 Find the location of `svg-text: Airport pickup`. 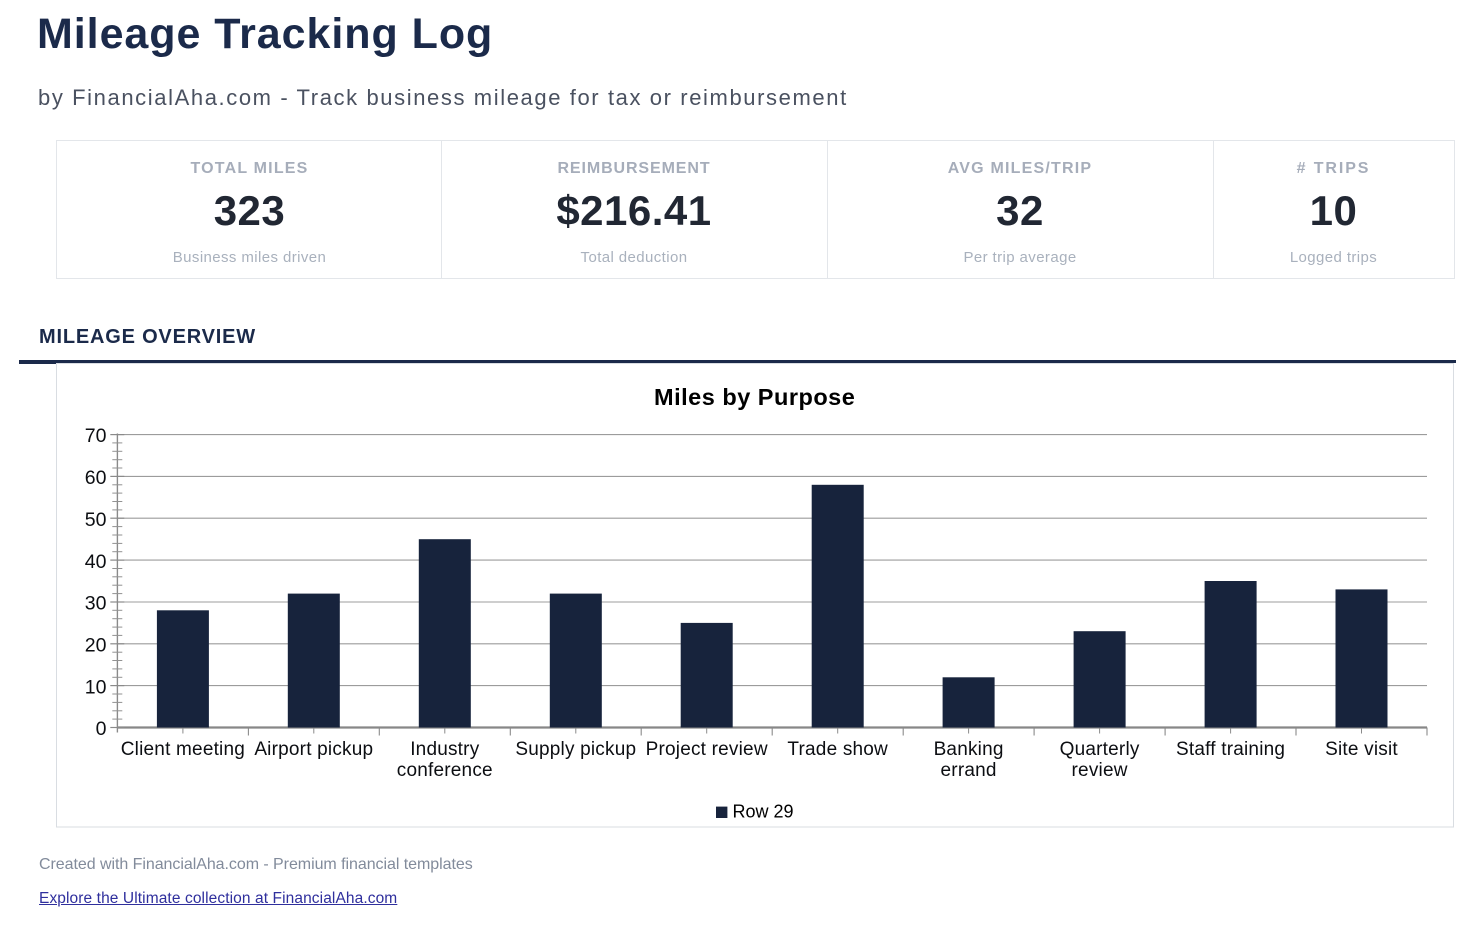

svg-text: Airport pickup is located at coordinates (313, 749).